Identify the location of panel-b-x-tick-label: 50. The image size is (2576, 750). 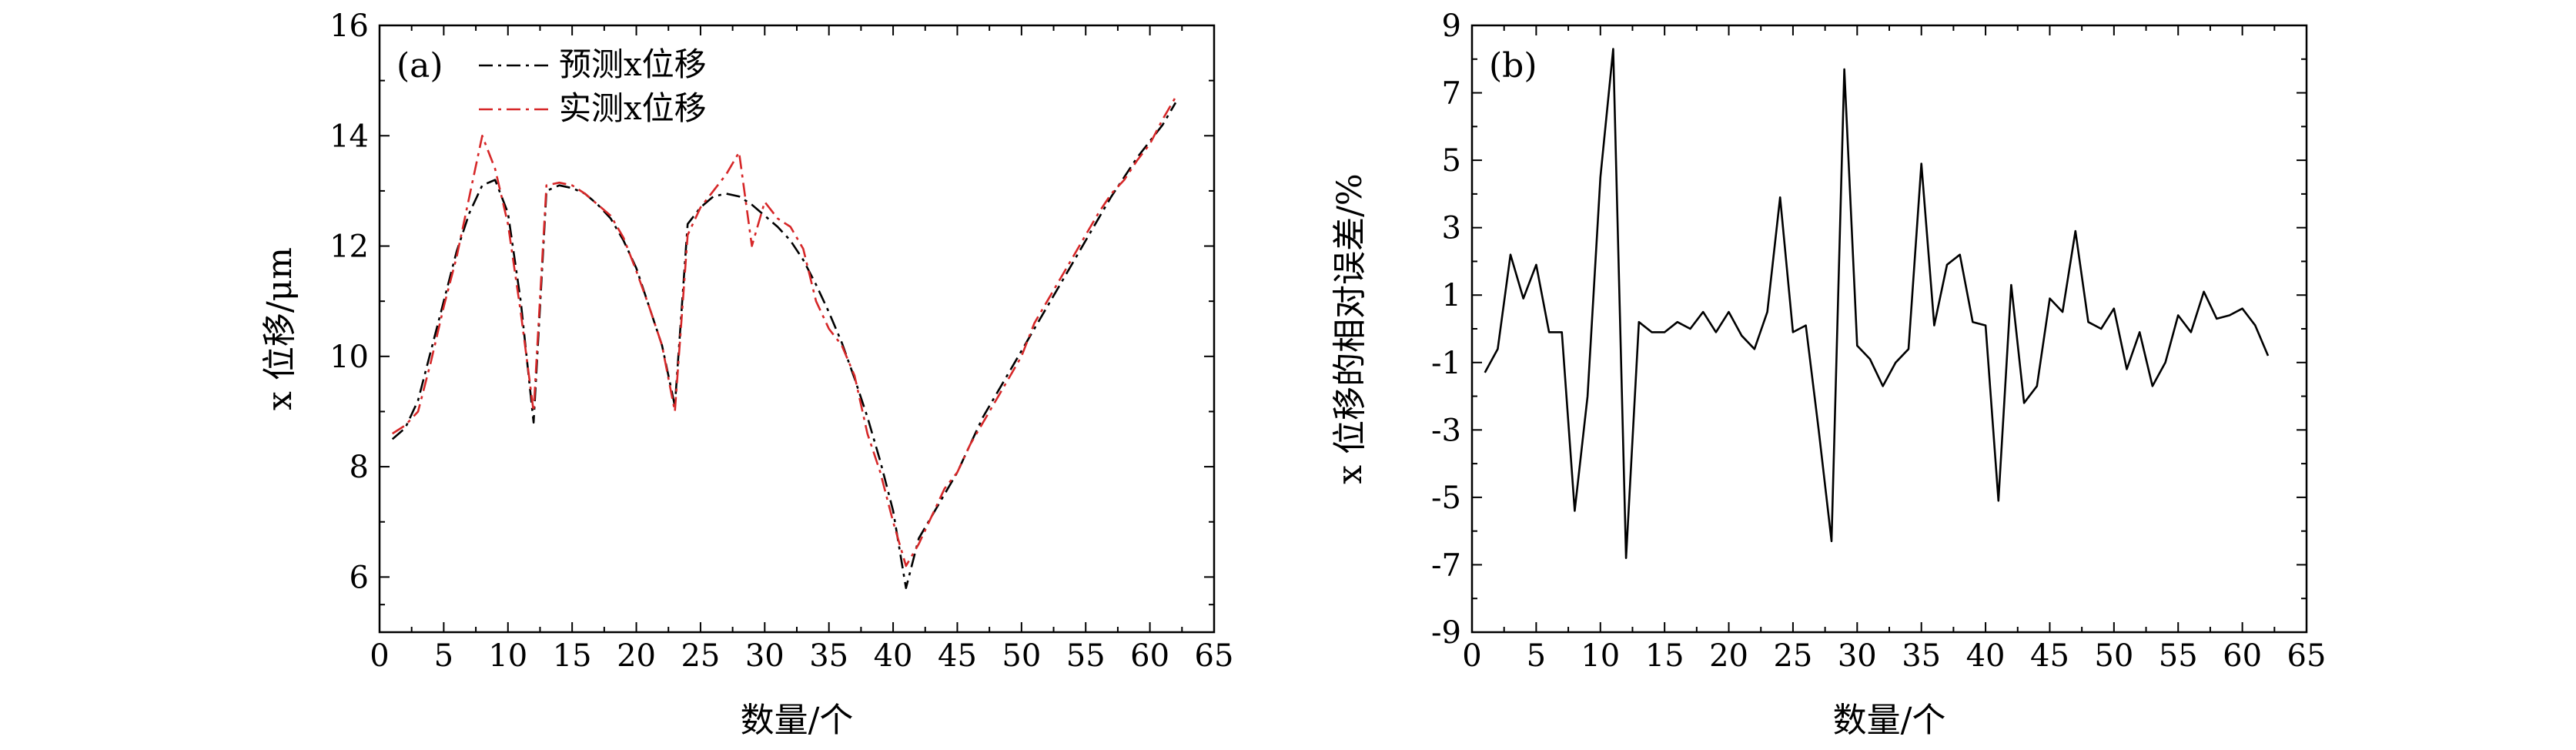
(2113, 656).